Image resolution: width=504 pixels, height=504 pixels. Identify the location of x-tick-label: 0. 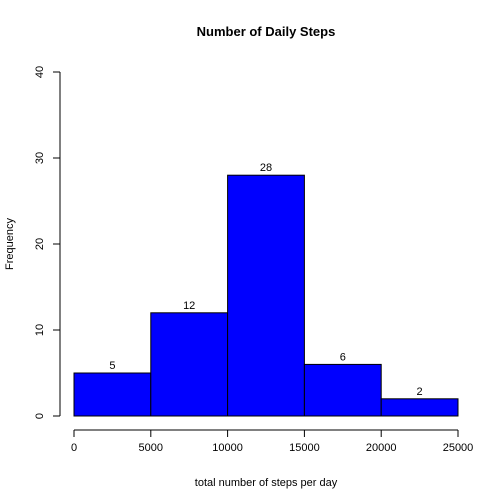
(74, 448).